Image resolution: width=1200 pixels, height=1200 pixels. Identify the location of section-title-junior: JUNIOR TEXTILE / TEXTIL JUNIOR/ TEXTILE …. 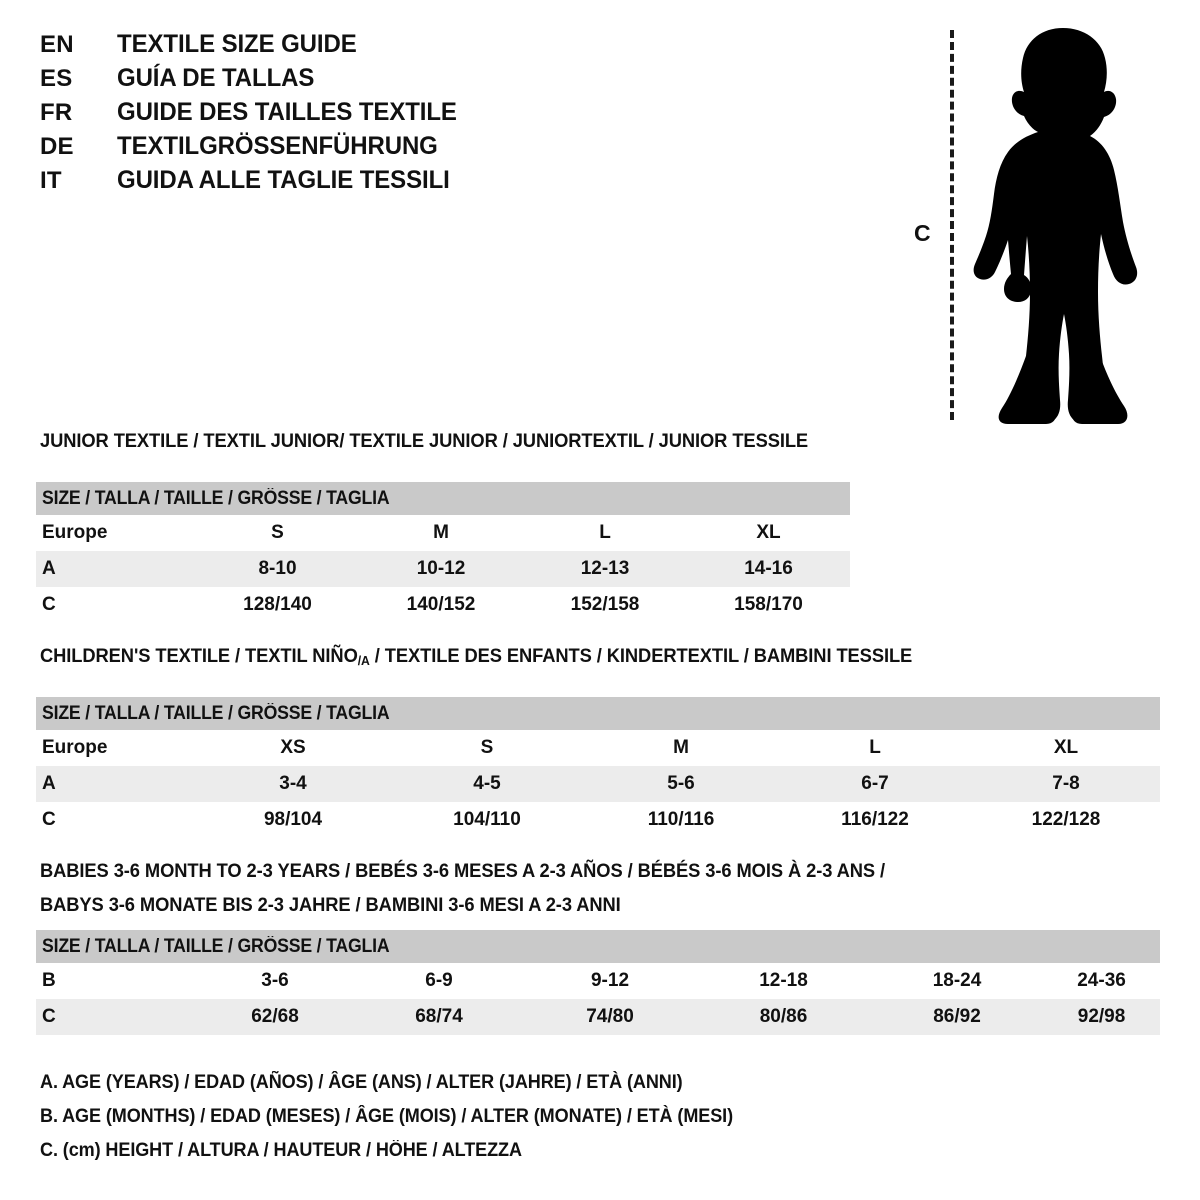
(424, 441).